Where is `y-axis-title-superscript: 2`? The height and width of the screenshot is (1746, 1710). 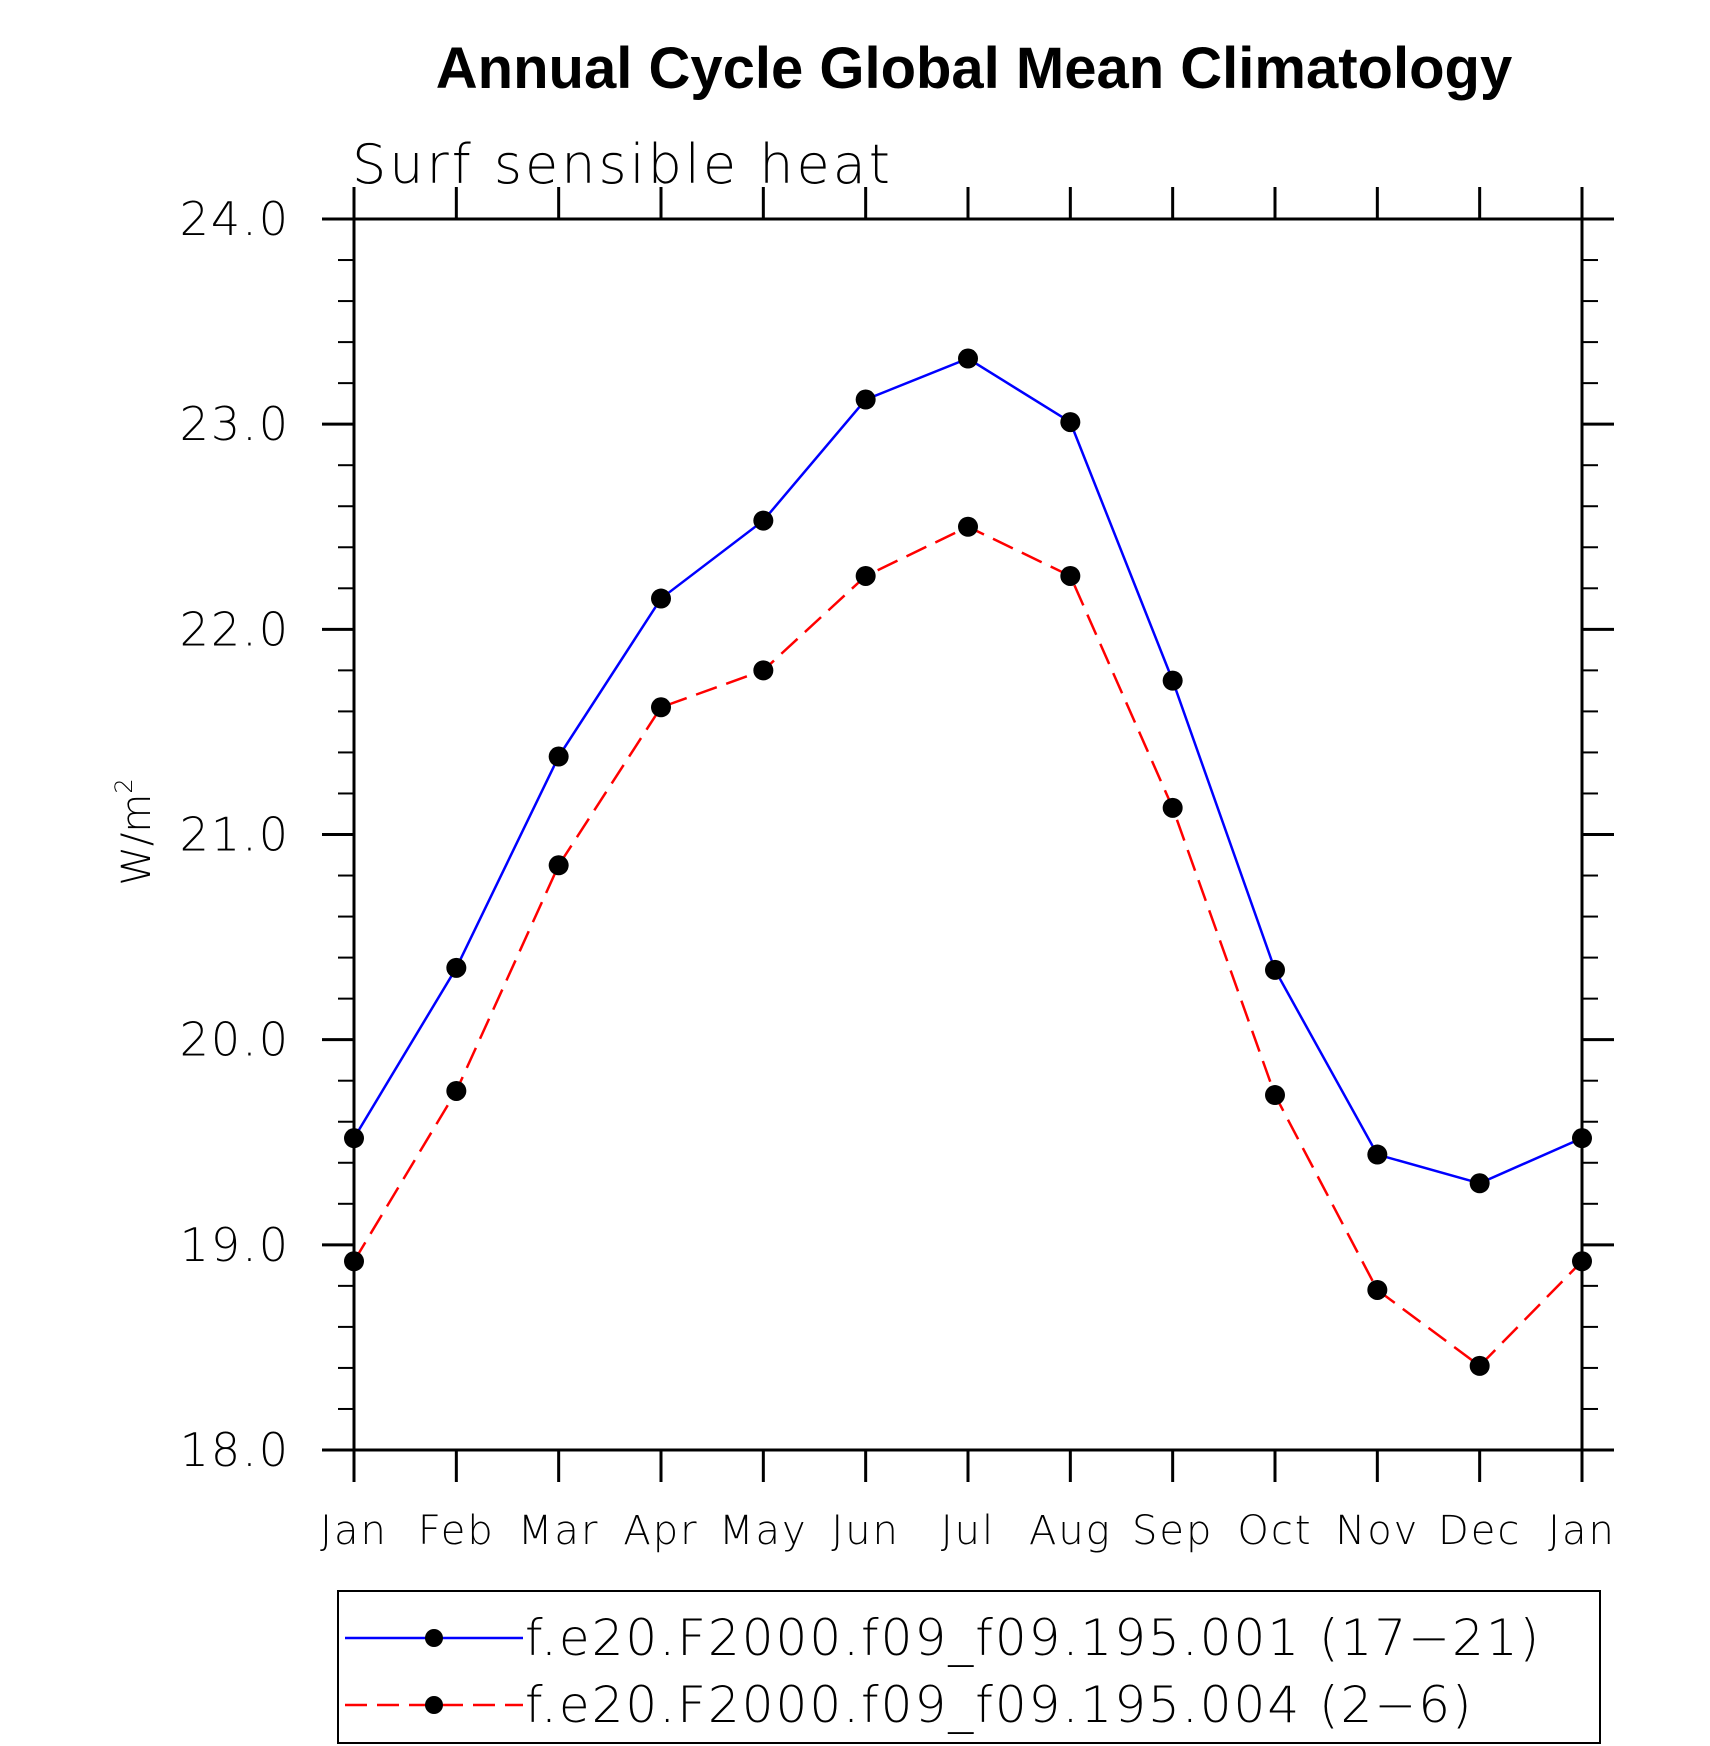 y-axis-title-superscript: 2 is located at coordinates (124, 785).